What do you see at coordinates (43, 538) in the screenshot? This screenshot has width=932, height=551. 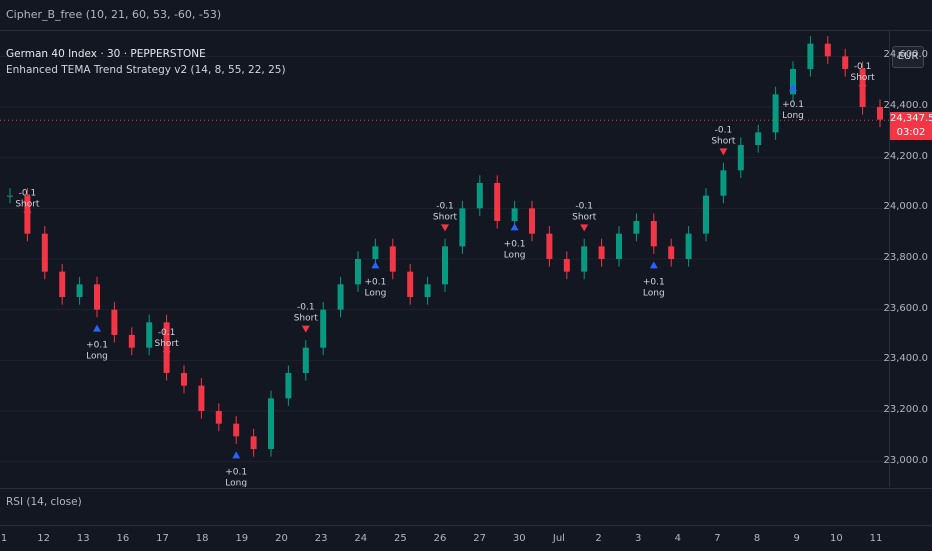 I see `time-label: 12` at bounding box center [43, 538].